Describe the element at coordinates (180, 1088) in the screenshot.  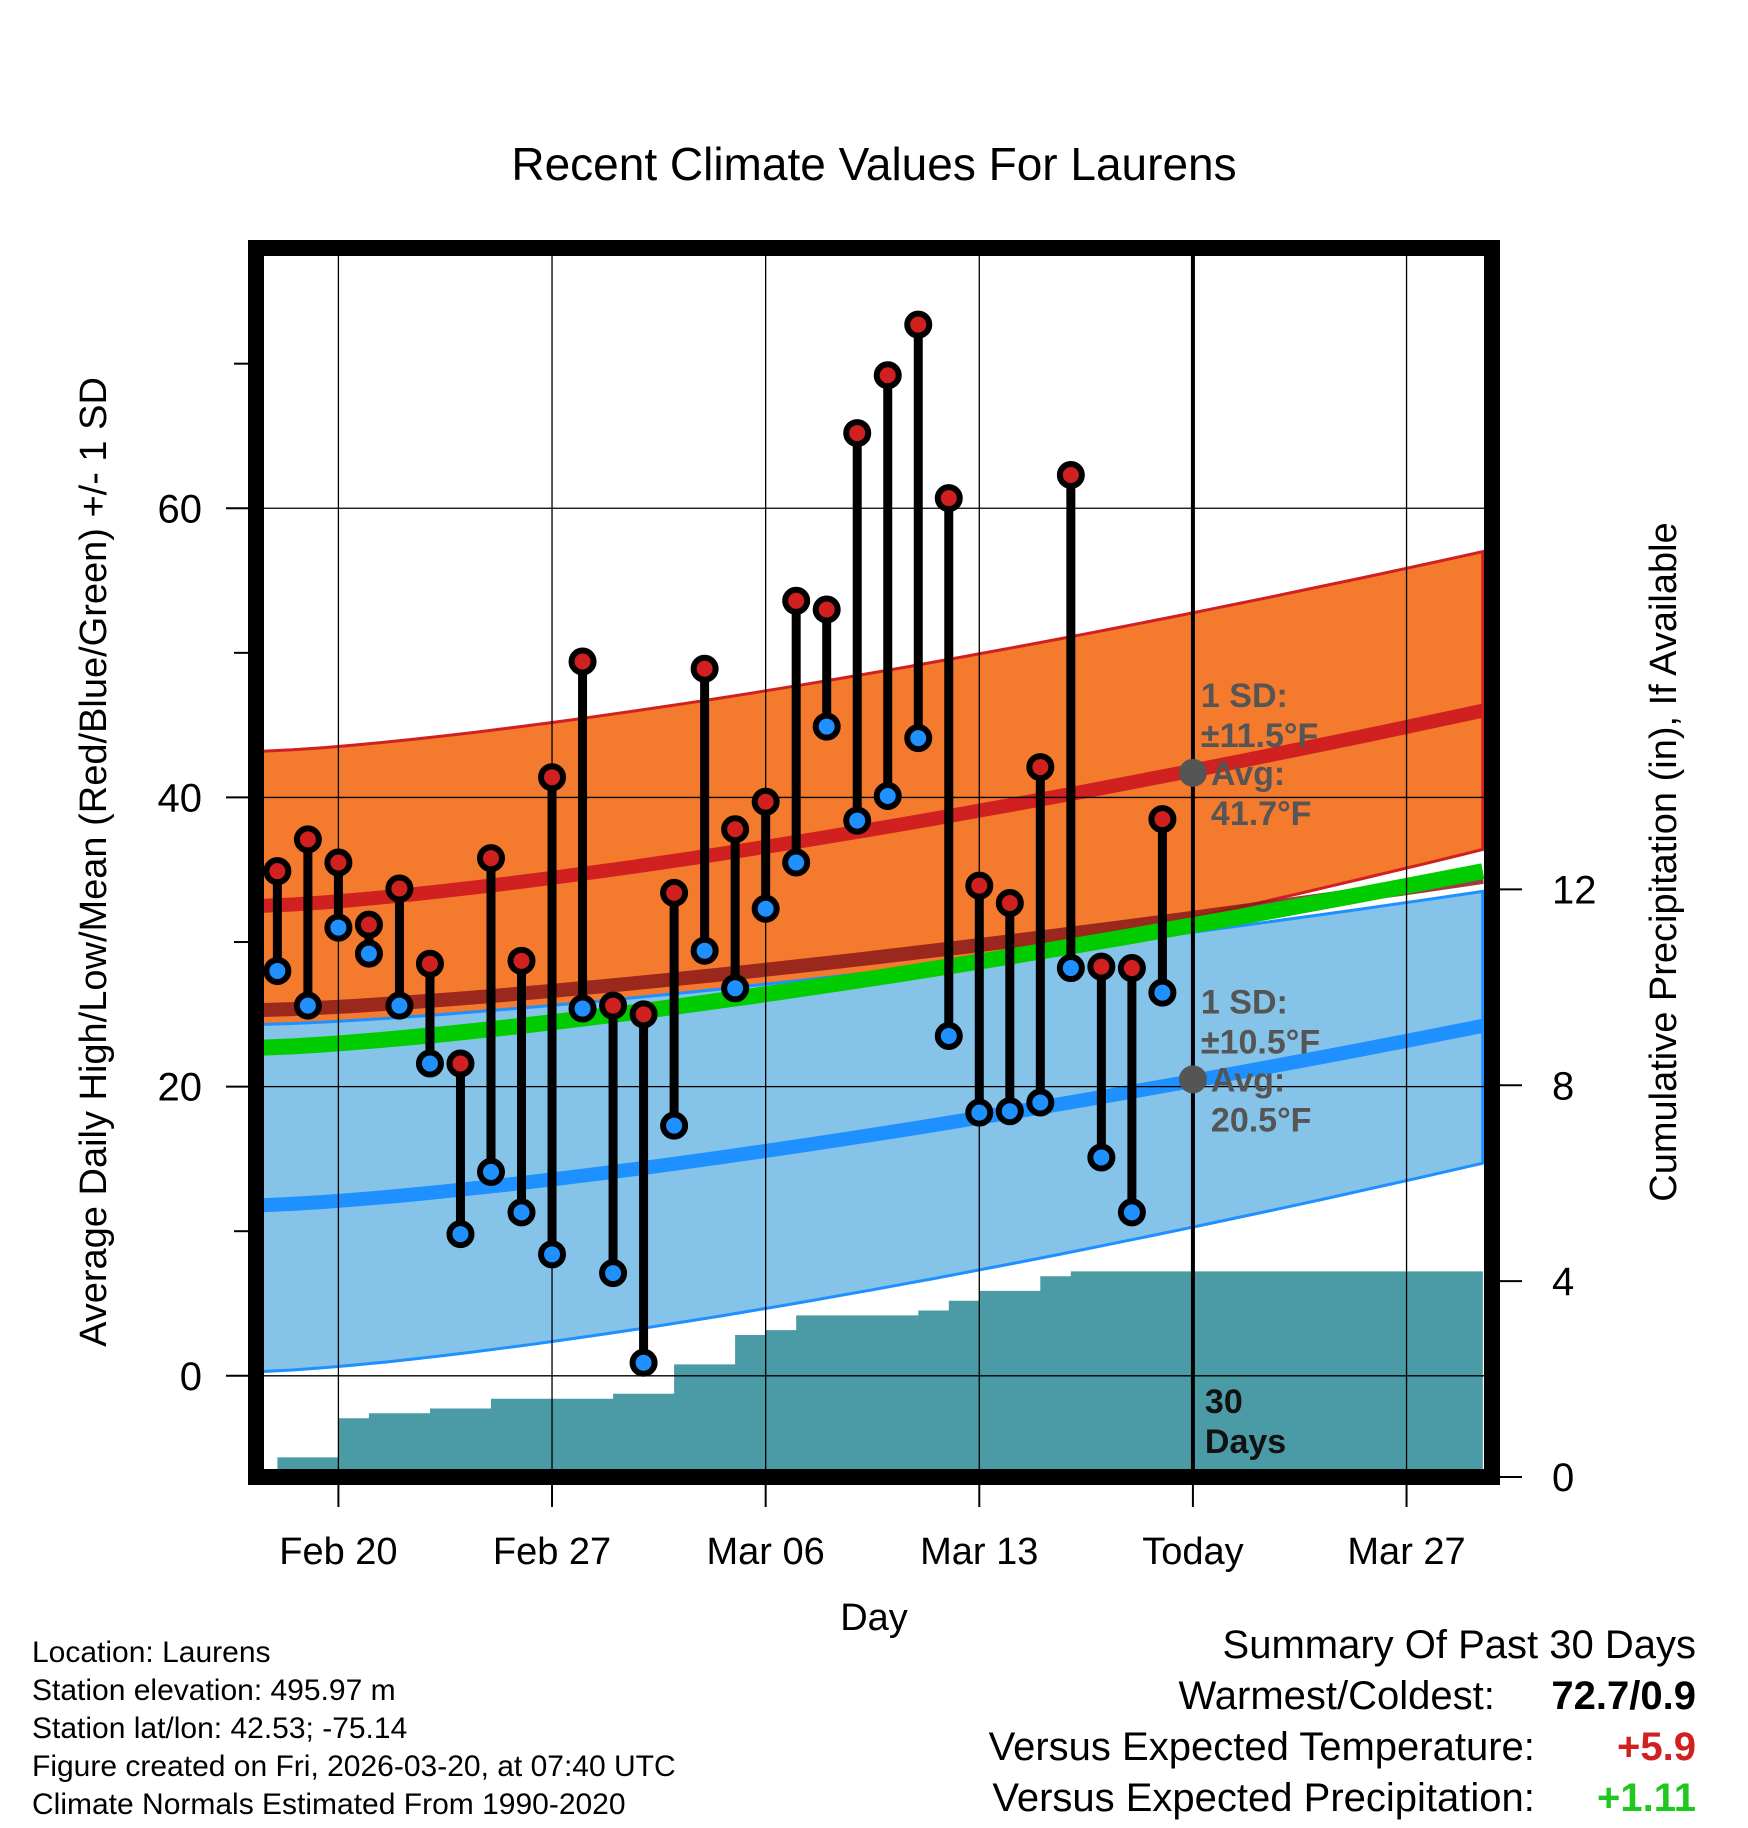
I see `y-tick-label: 20` at that location.